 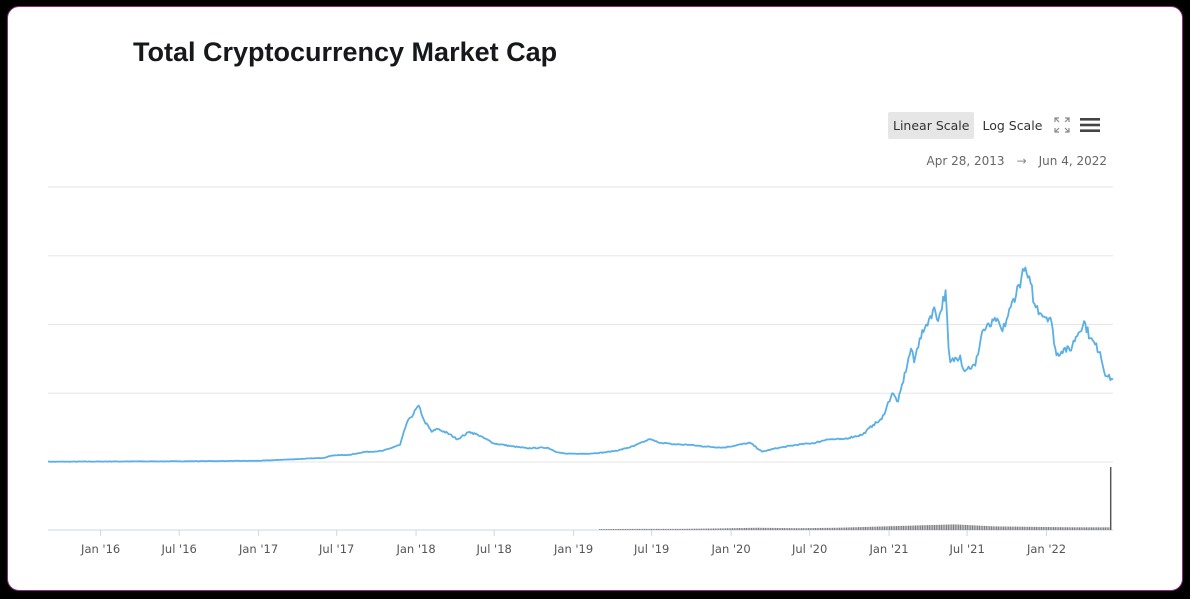 What do you see at coordinates (1062, 125) in the screenshot?
I see `fullscreen-icon` at bounding box center [1062, 125].